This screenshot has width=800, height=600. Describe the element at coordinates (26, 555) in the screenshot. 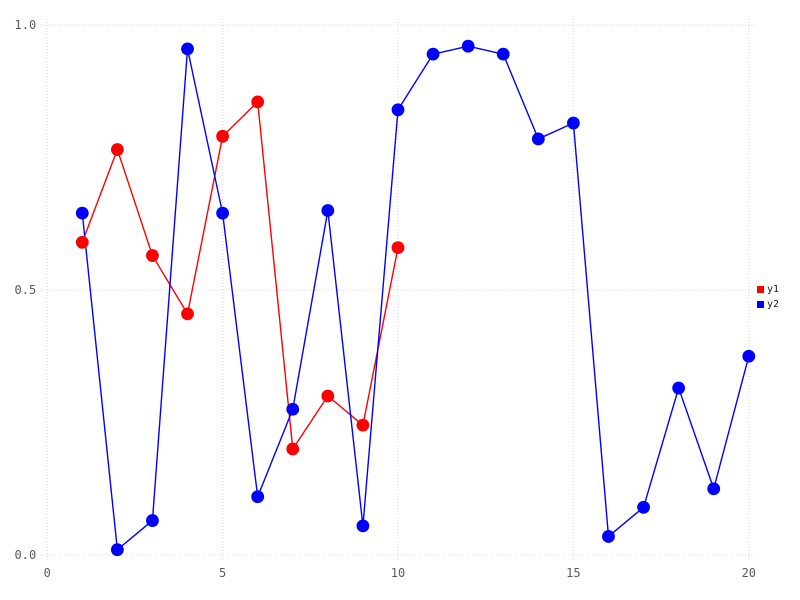

I see `y-tick-label-0: 0.0` at that location.